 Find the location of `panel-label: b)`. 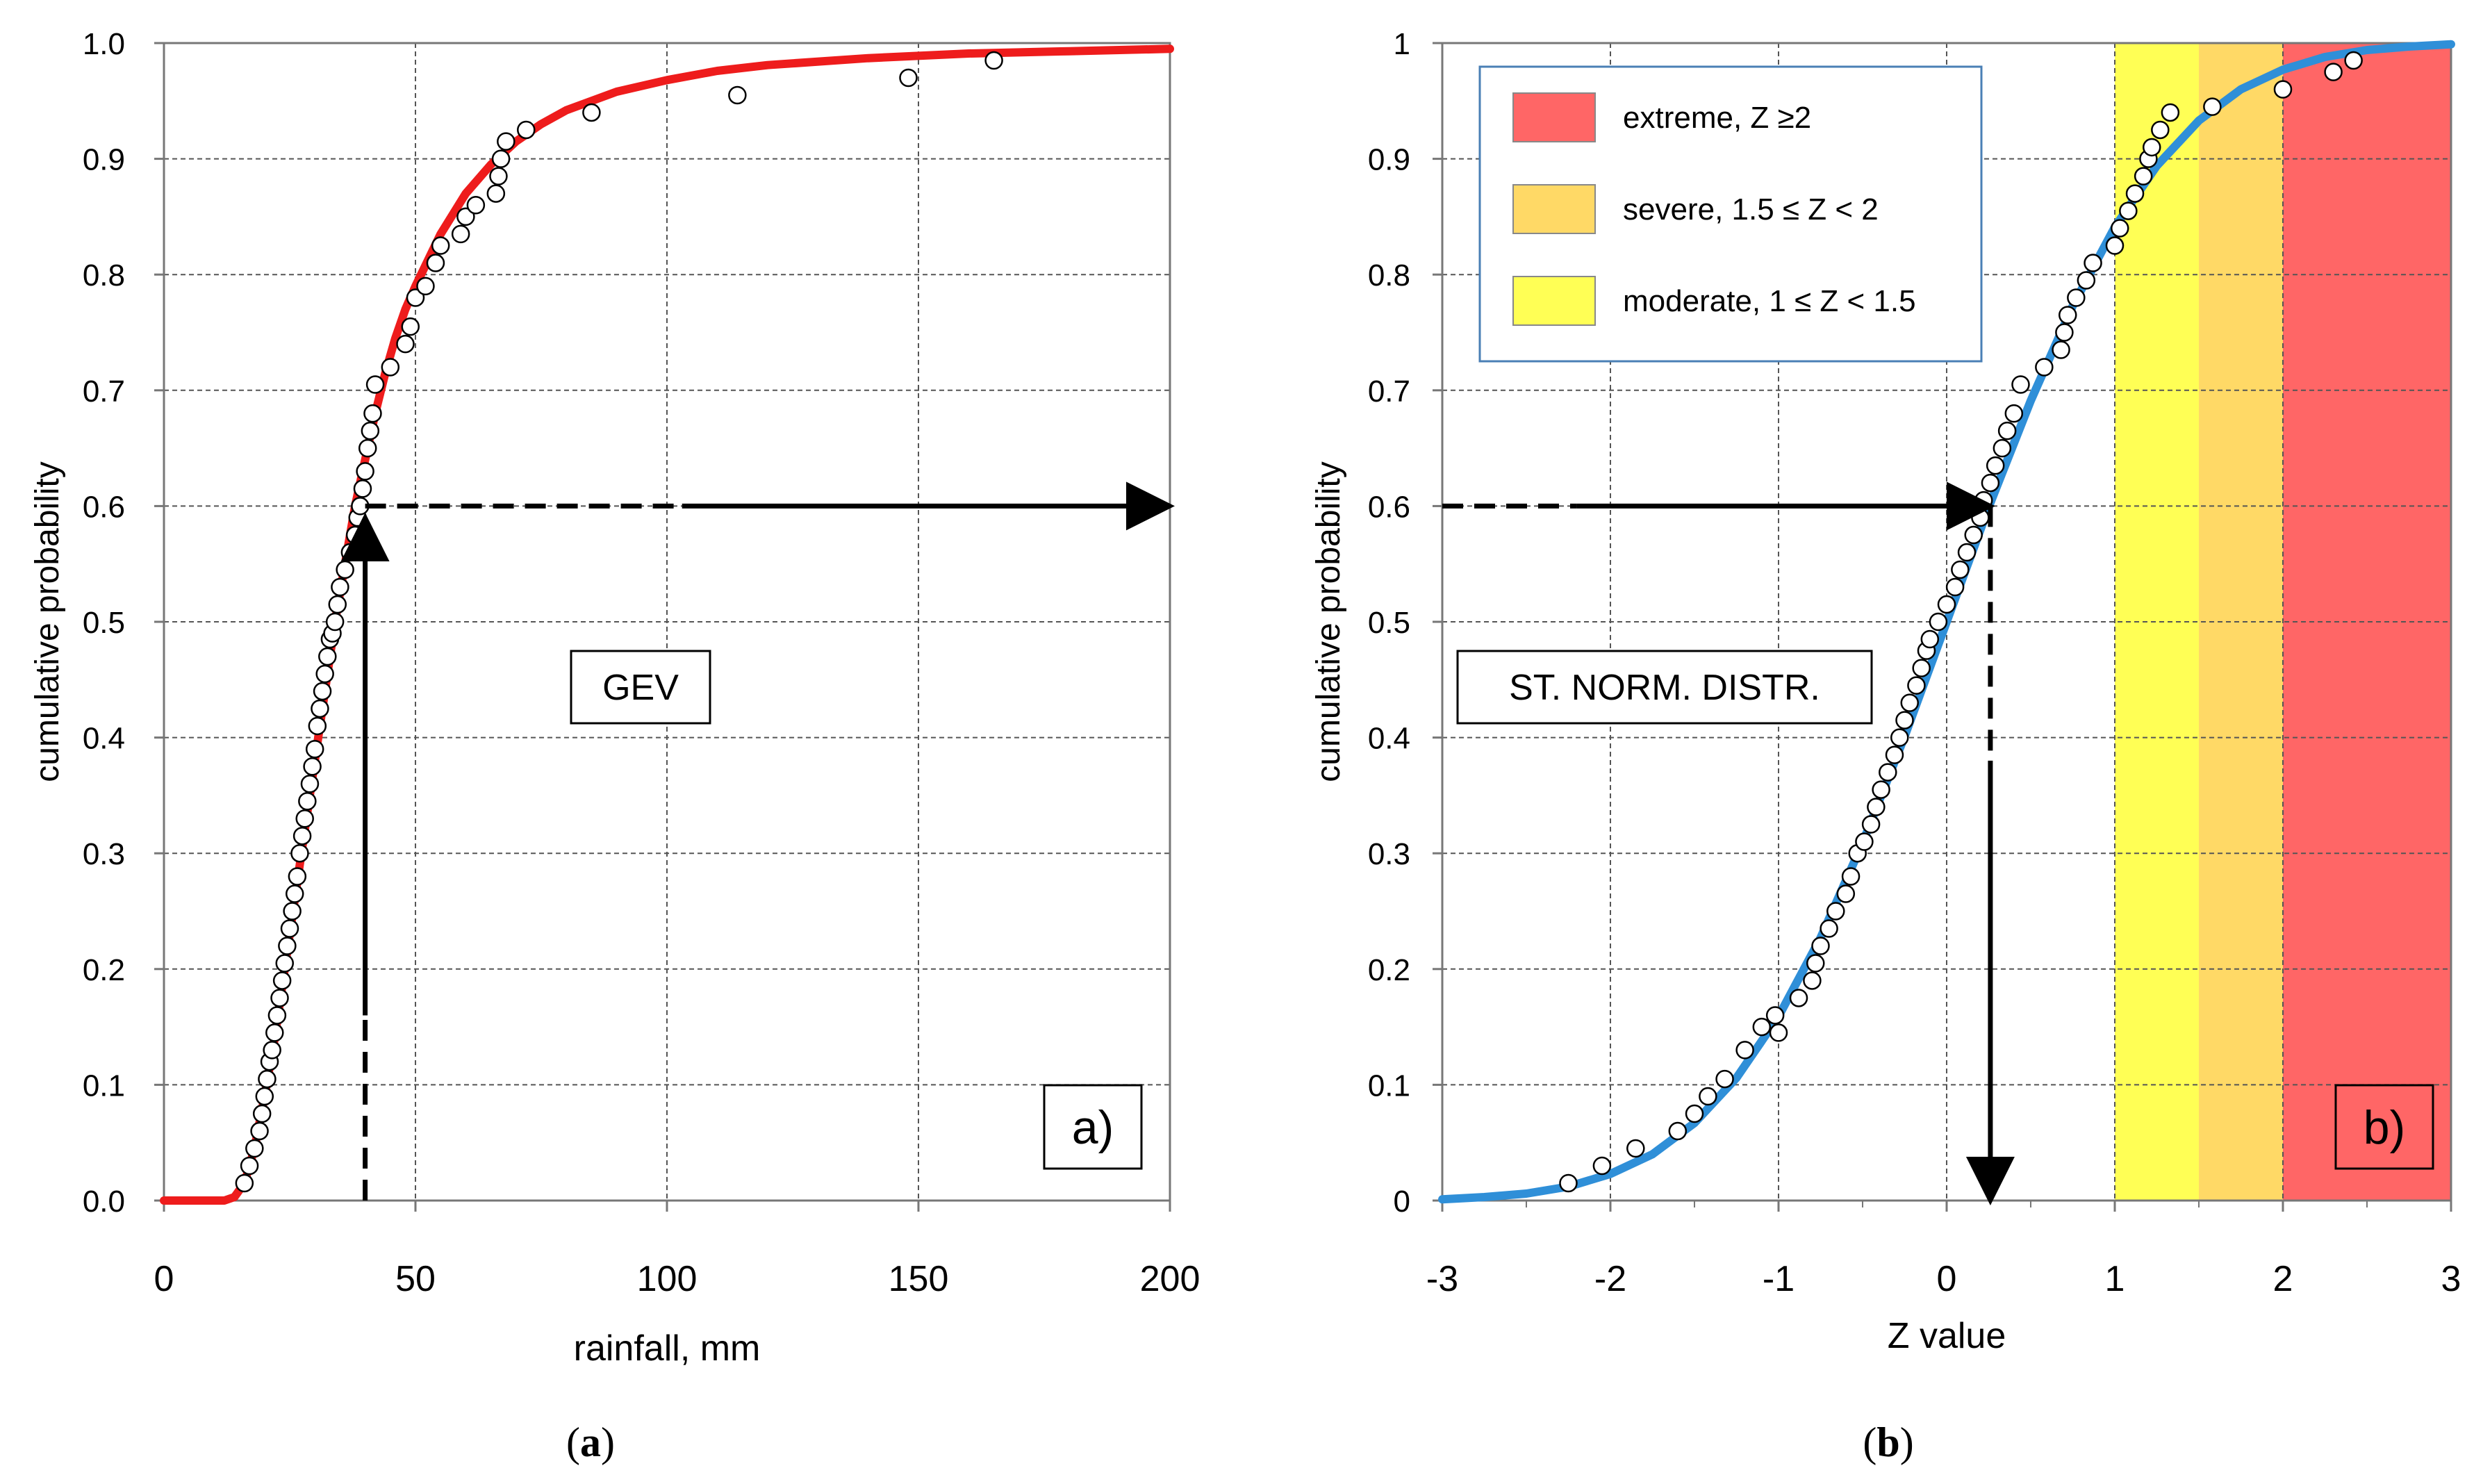

panel-label: b) is located at coordinates (2384, 1127).